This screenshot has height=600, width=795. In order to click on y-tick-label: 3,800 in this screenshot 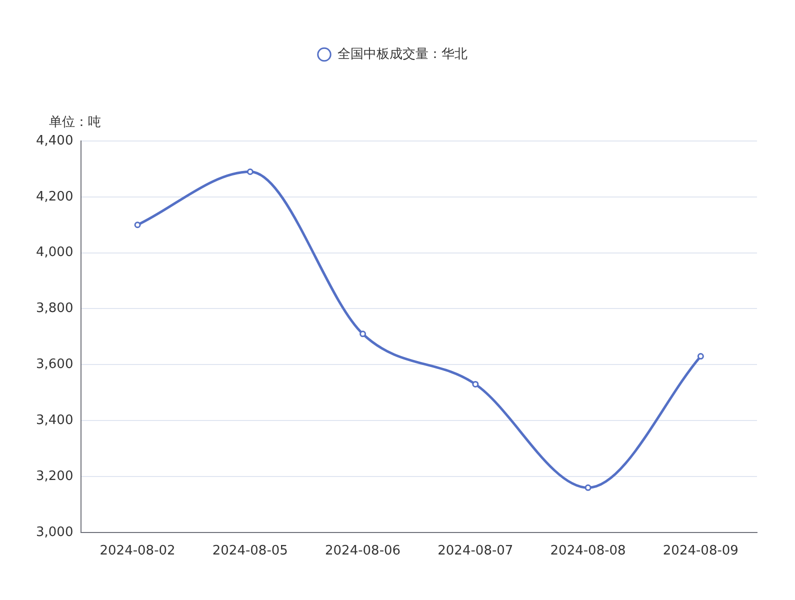, I will do `click(55, 308)`.